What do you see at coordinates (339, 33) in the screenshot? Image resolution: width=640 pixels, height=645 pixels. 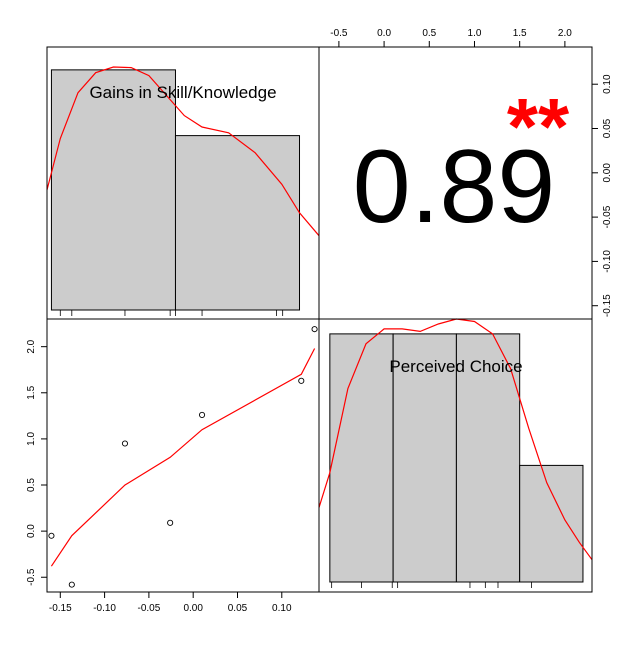 I see `top-axis-tick-label-1: -0.5` at bounding box center [339, 33].